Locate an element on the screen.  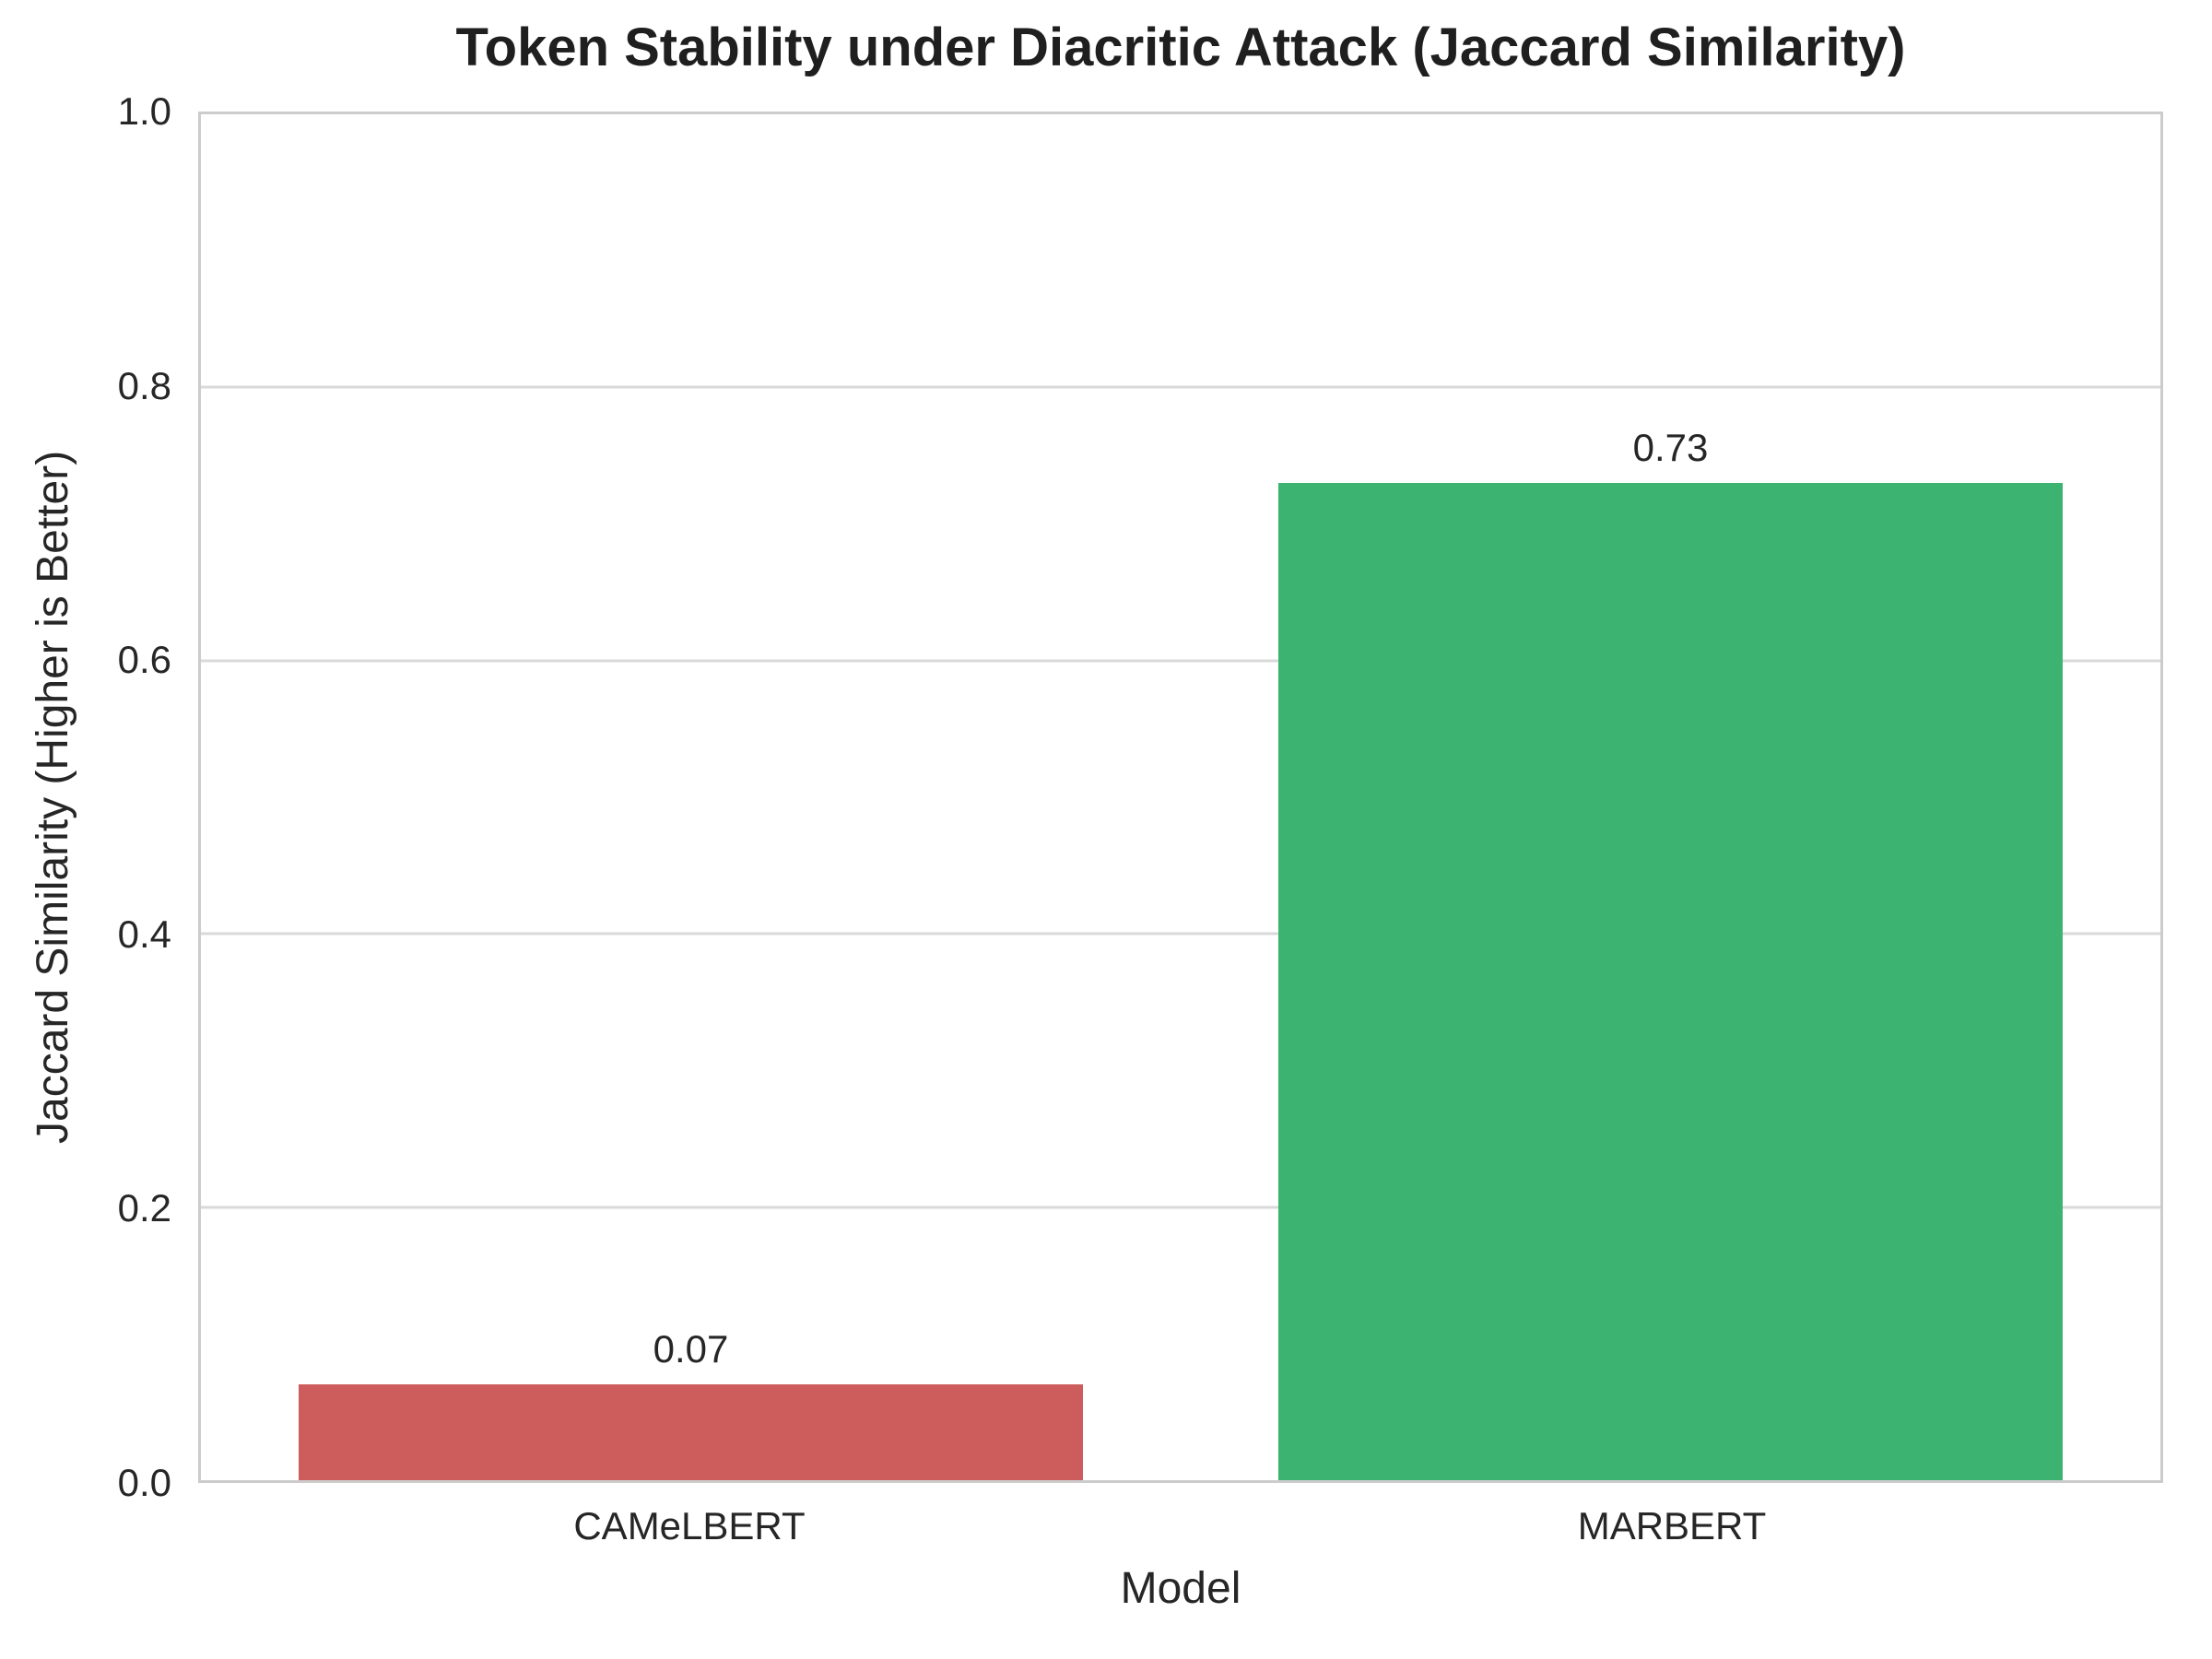
x-tick-label-camelbert: CAMeLBERT is located at coordinates (689, 1525).